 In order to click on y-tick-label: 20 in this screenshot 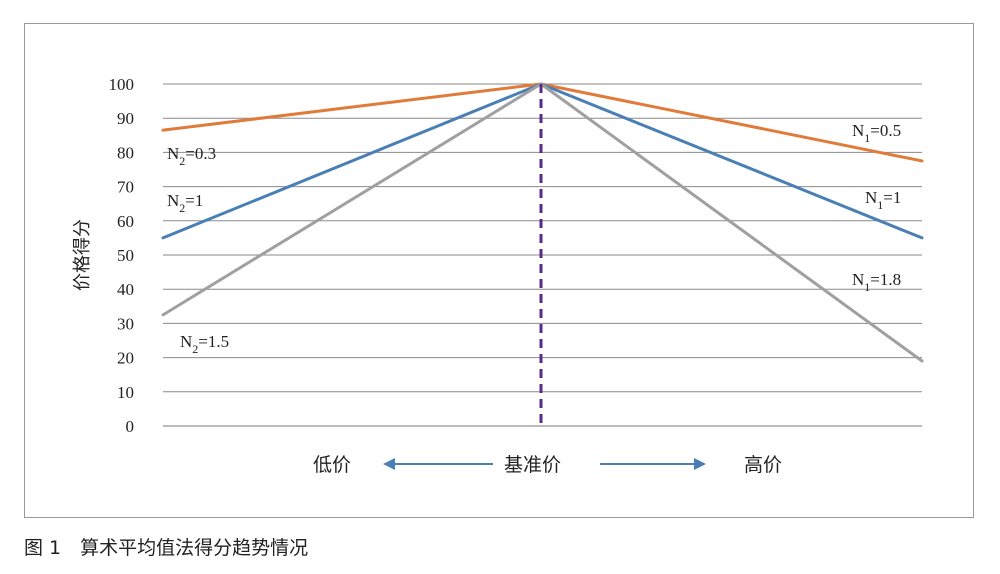, I will do `click(125, 358)`.